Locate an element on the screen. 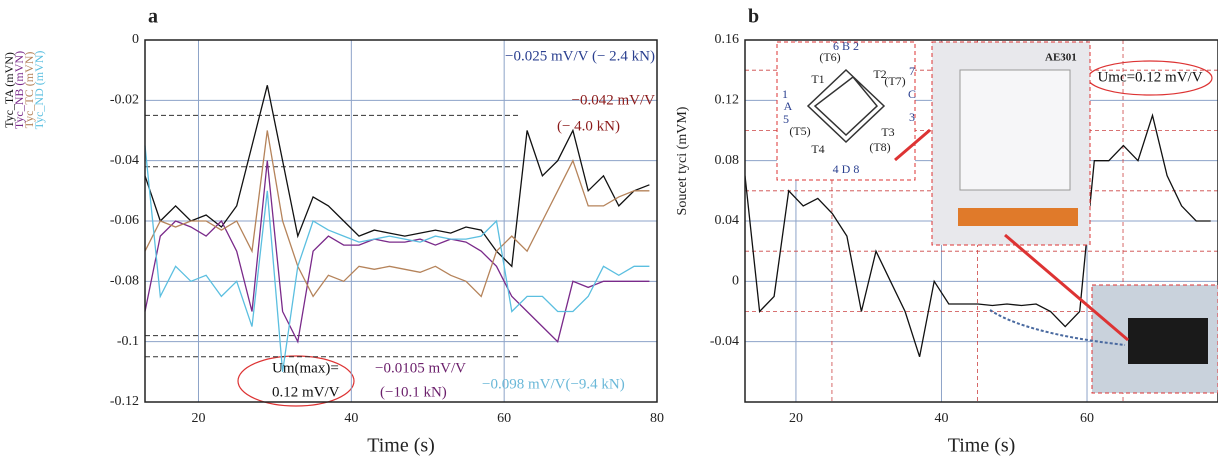  bridge-label: 7 is located at coordinates (912, 71).